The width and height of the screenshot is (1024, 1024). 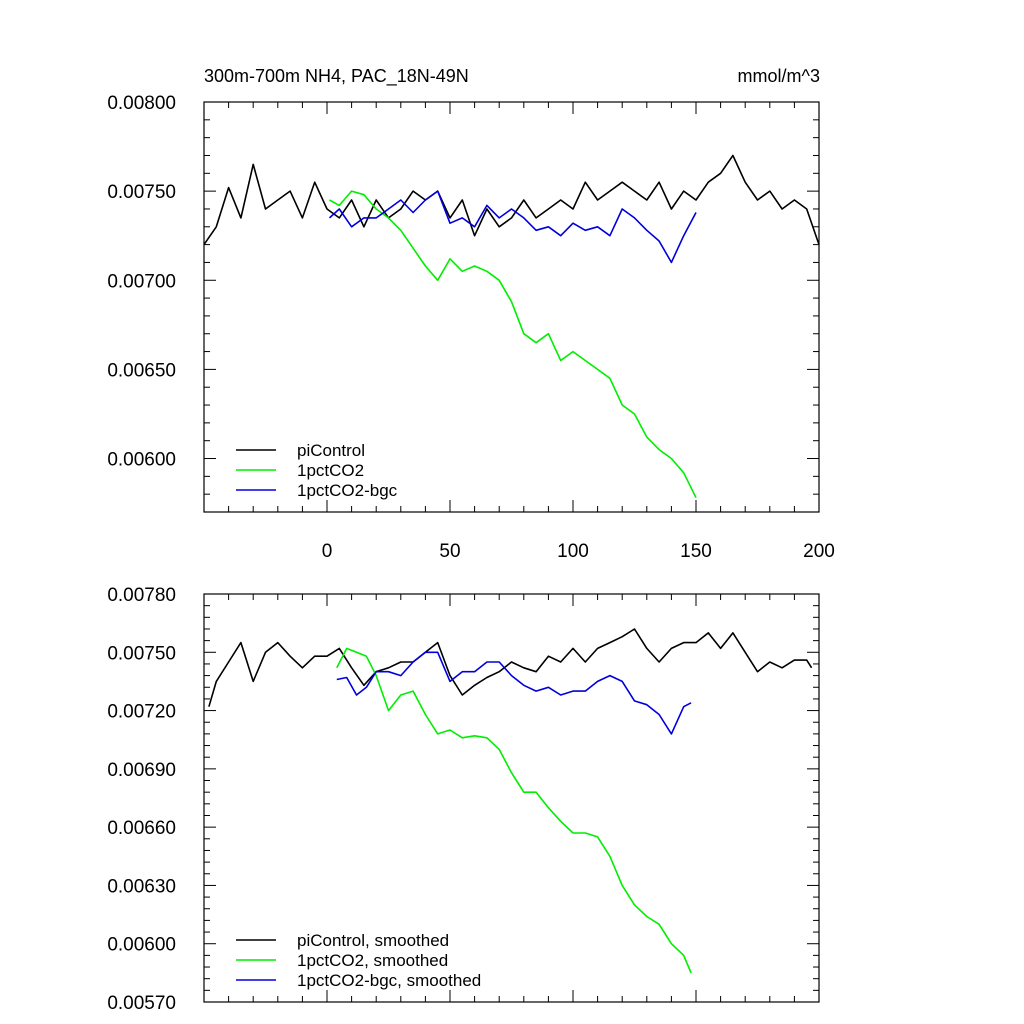 I want to click on series-line-picontrol, so click(x=511, y=200).